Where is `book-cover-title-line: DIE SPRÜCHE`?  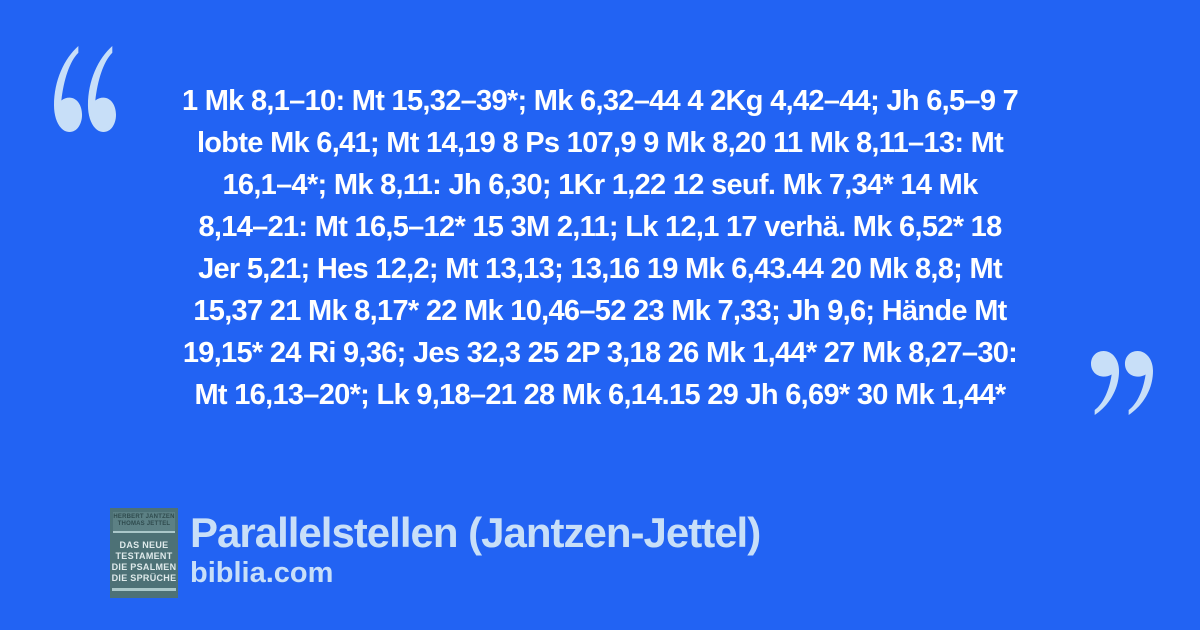
book-cover-title-line: DIE SPRÜCHE is located at coordinates (144, 578).